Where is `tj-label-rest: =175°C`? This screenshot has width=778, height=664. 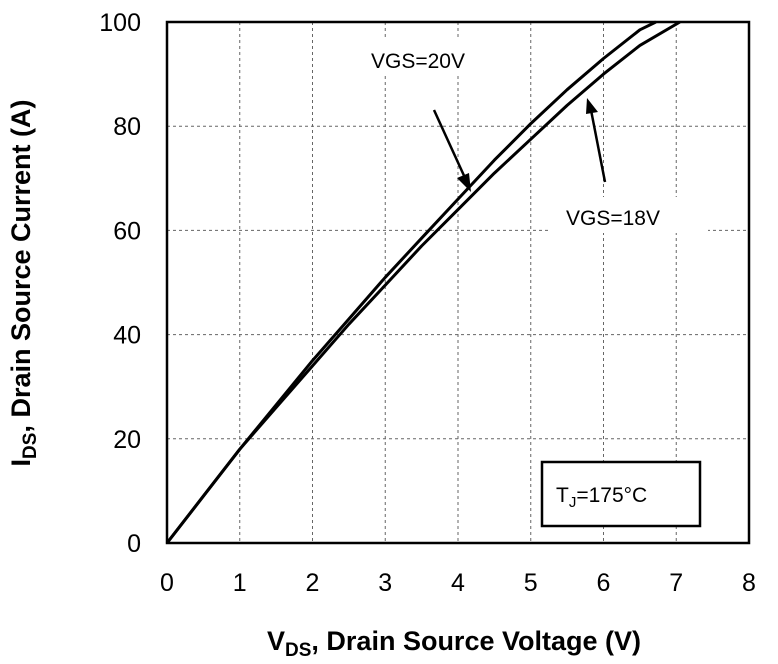
tj-label-rest: =175°C is located at coordinates (611, 495).